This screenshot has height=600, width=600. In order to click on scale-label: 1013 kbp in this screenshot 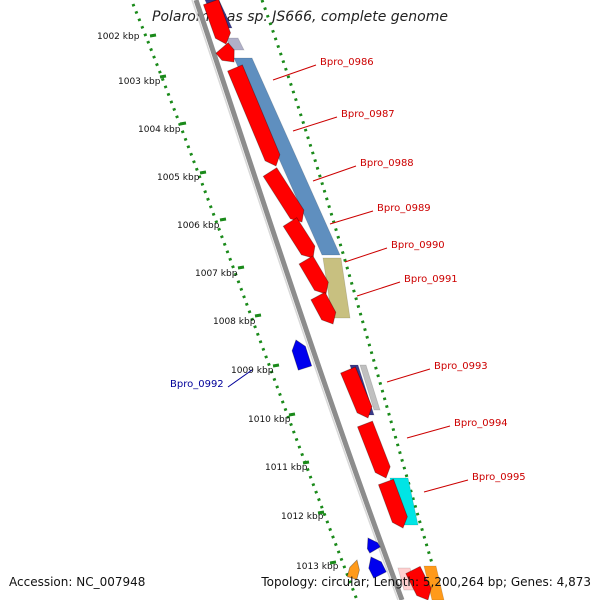, I will do `click(317, 567)`.